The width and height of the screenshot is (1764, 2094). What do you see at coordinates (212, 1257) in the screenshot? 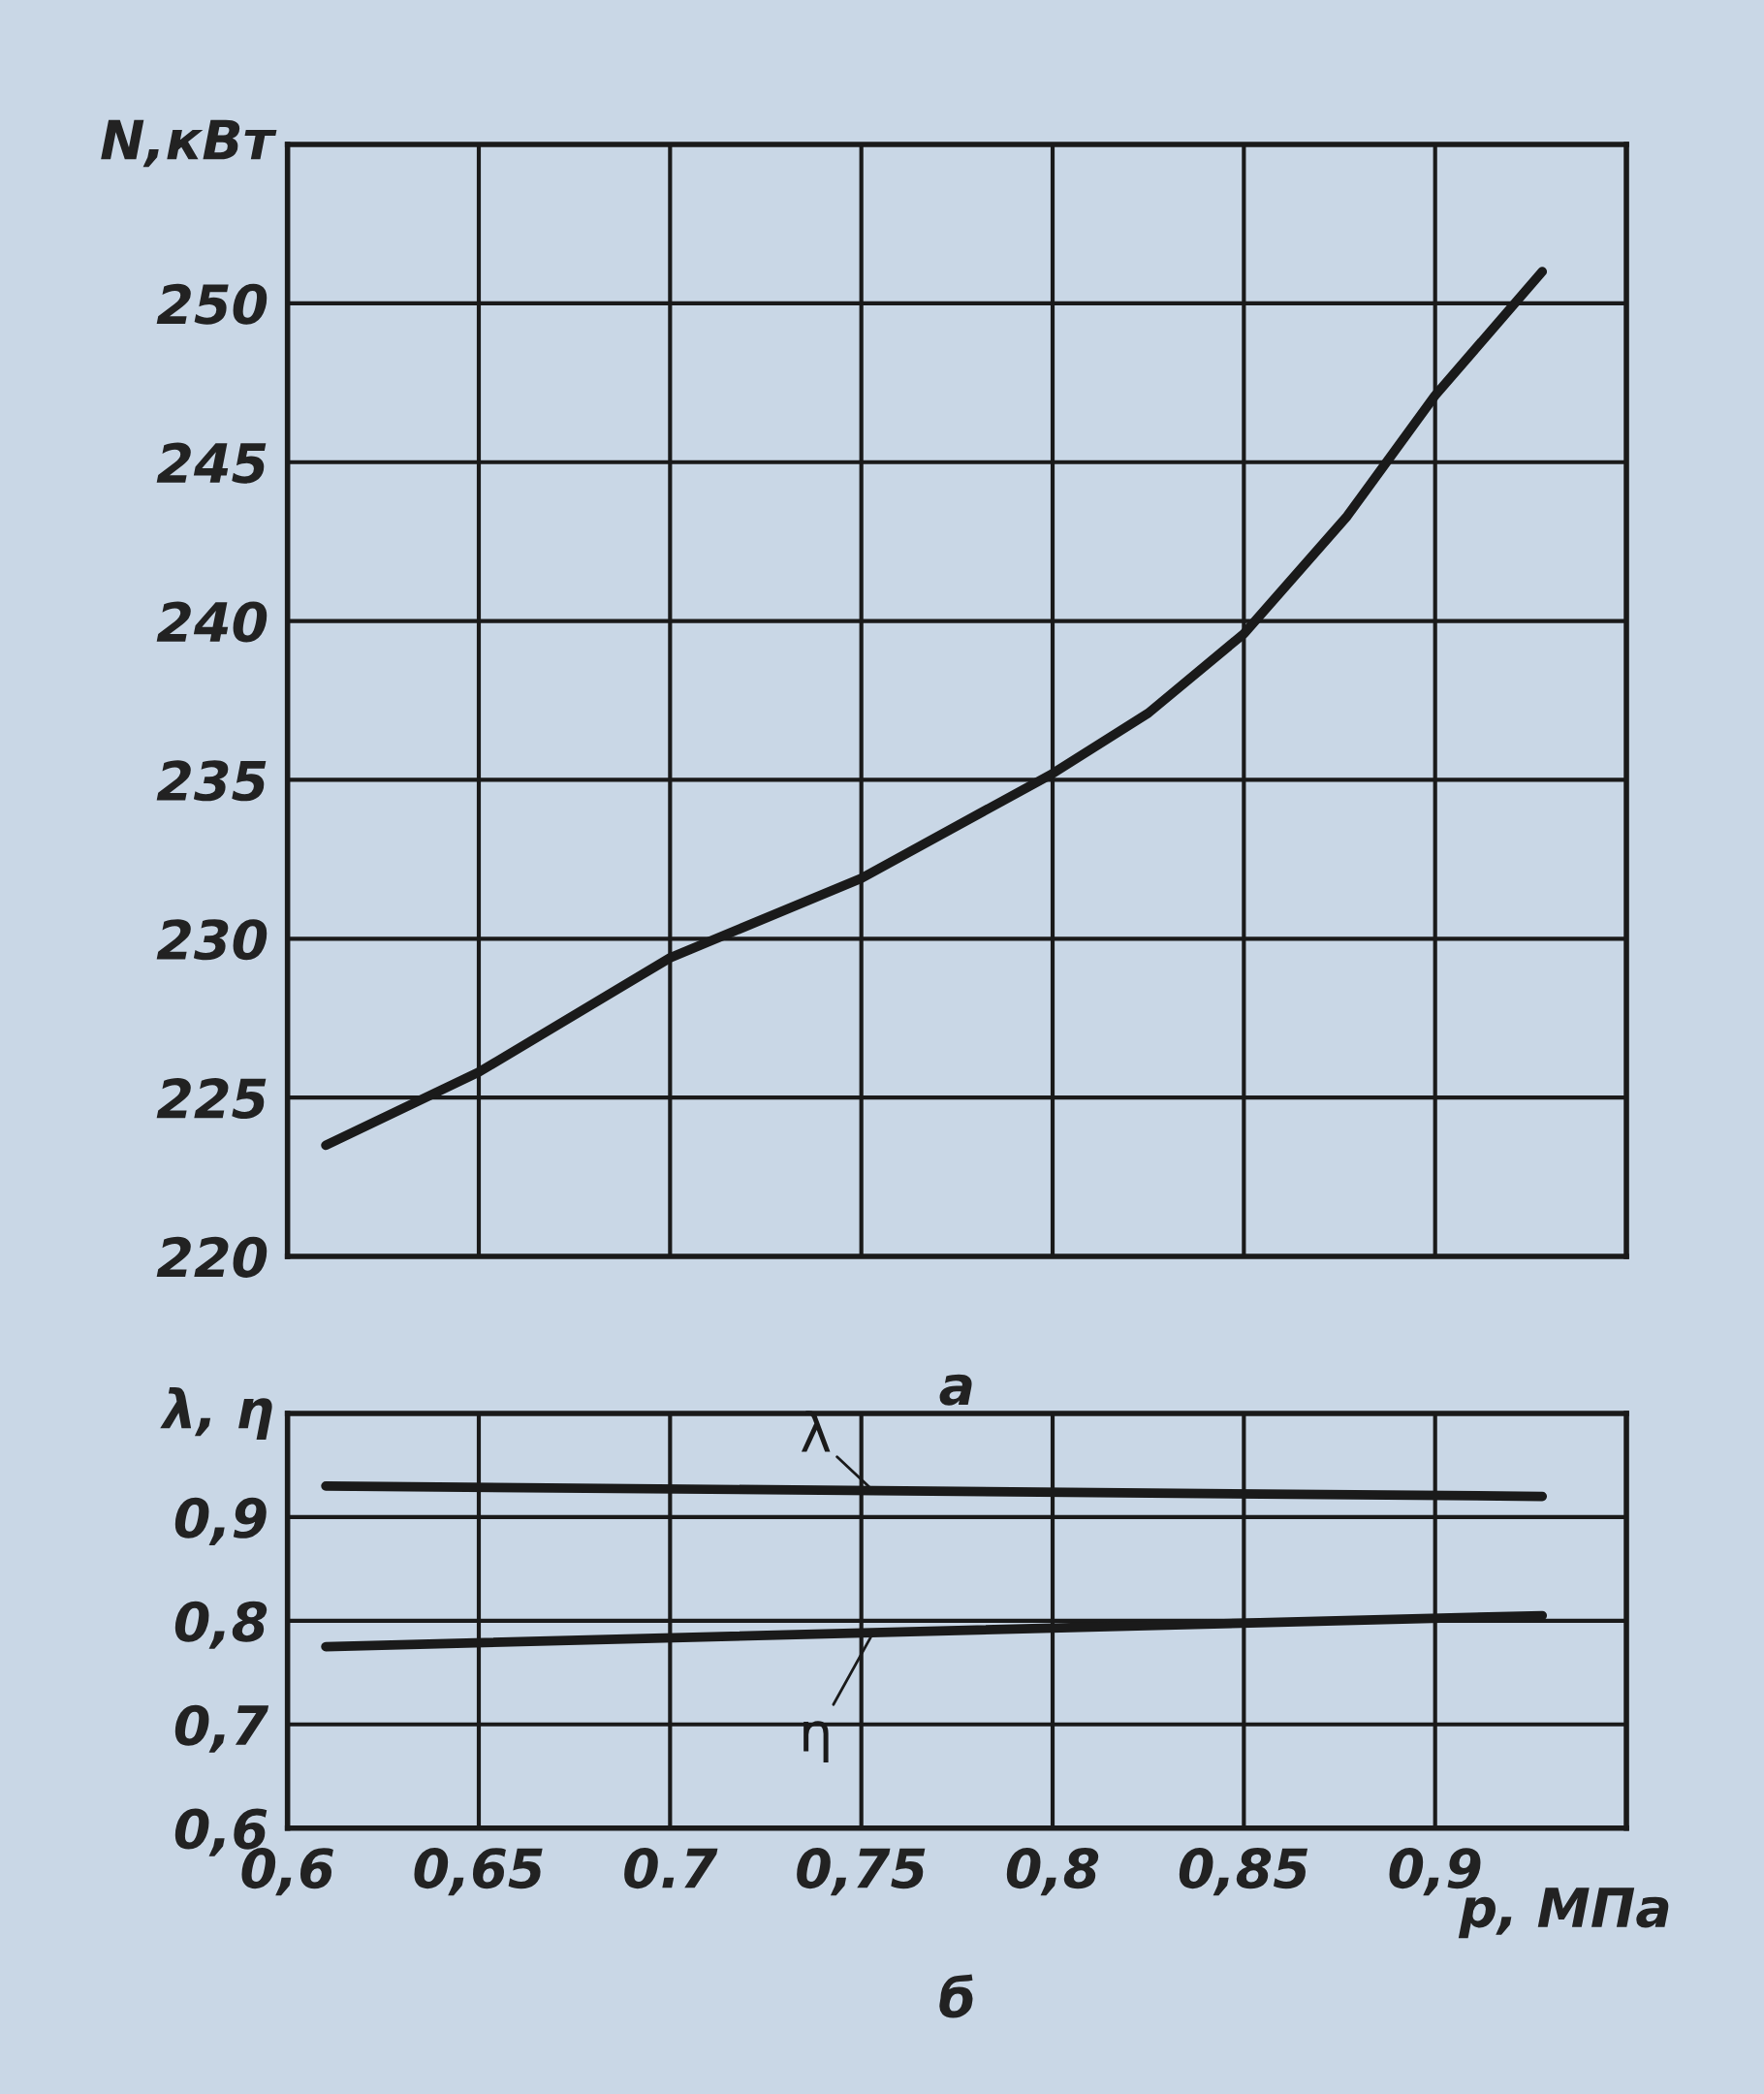
I see `y-tick-label: 220` at bounding box center [212, 1257].